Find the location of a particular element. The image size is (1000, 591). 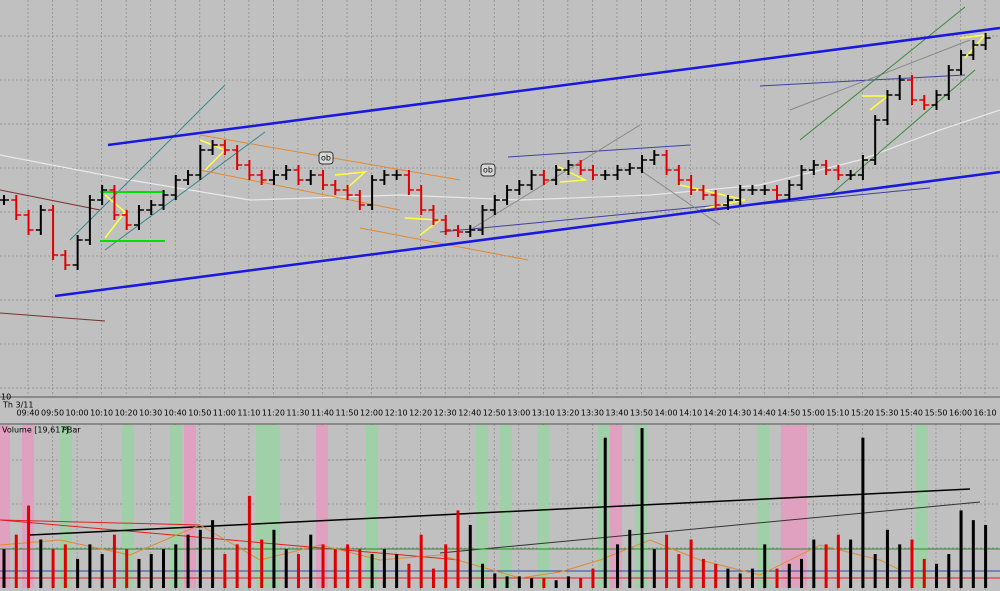

time-label: 11:40 is located at coordinates (322, 413).